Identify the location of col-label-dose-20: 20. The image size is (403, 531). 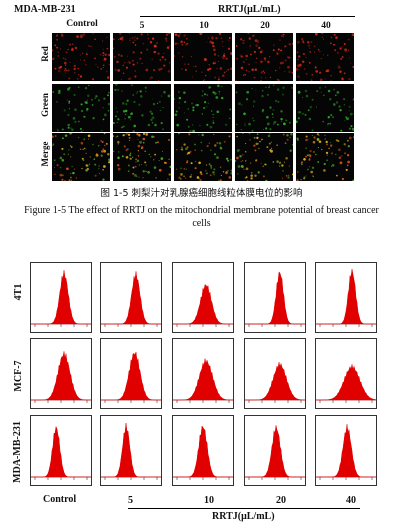
(265, 26).